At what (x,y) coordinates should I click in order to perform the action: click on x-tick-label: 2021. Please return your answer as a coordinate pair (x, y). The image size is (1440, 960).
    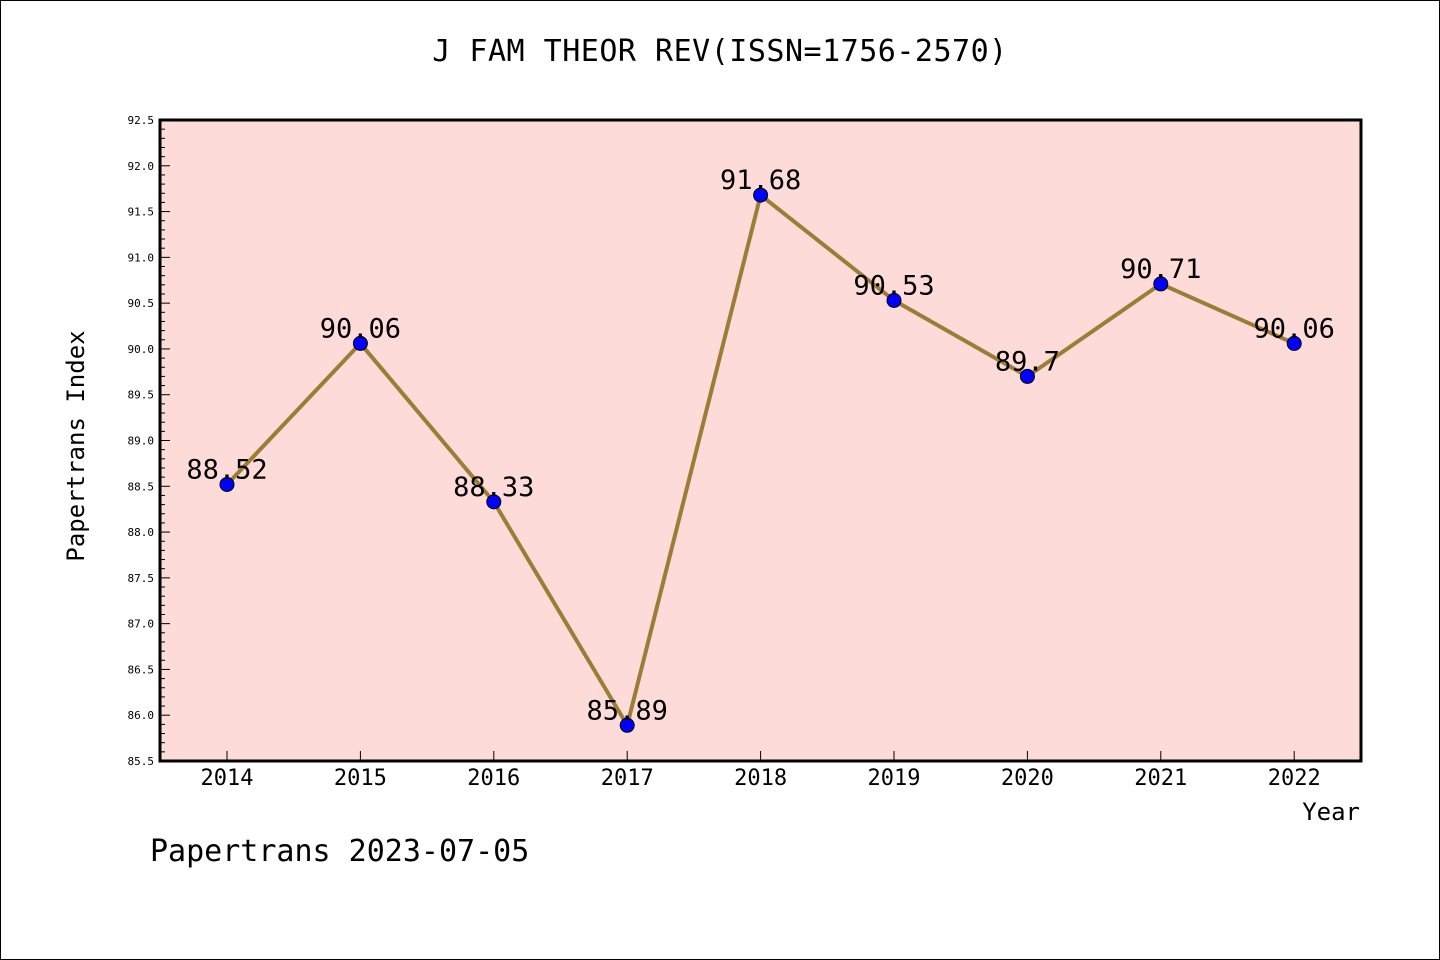
    Looking at the image, I should click on (1160, 778).